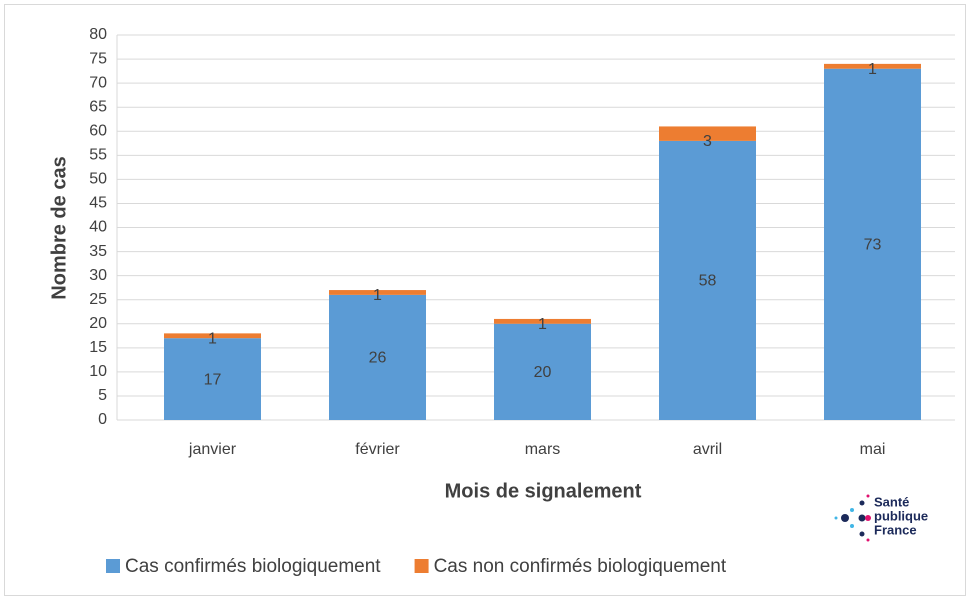  I want to click on y-tick-label: 70, so click(98, 82).